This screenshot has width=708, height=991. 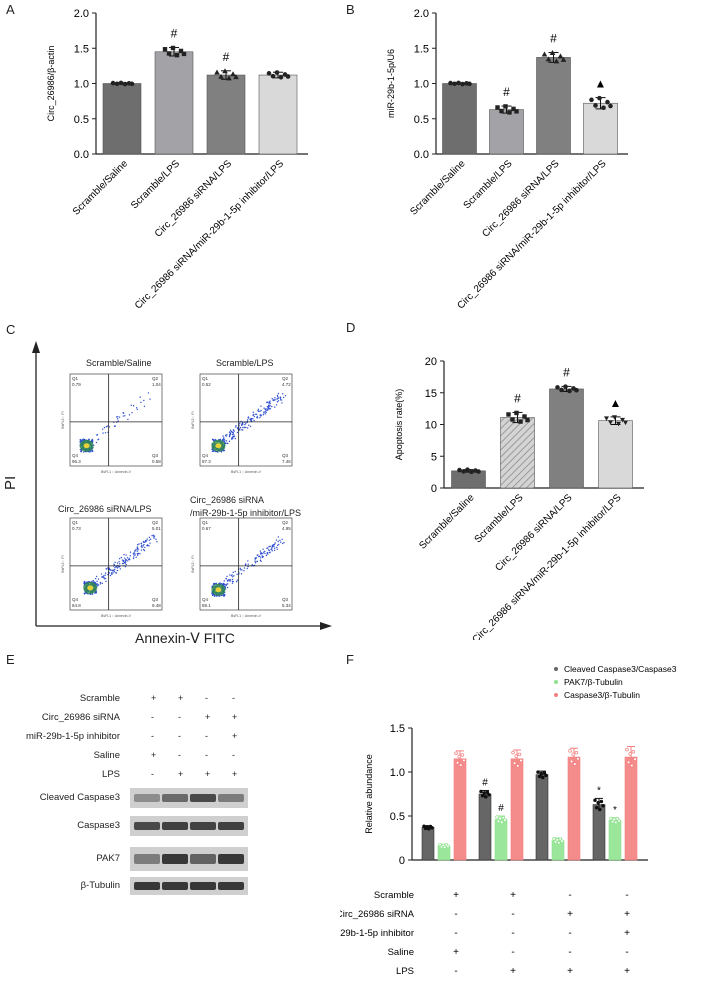 What do you see at coordinates (599, 790) in the screenshot?
I see `significance-mark: *` at bounding box center [599, 790].